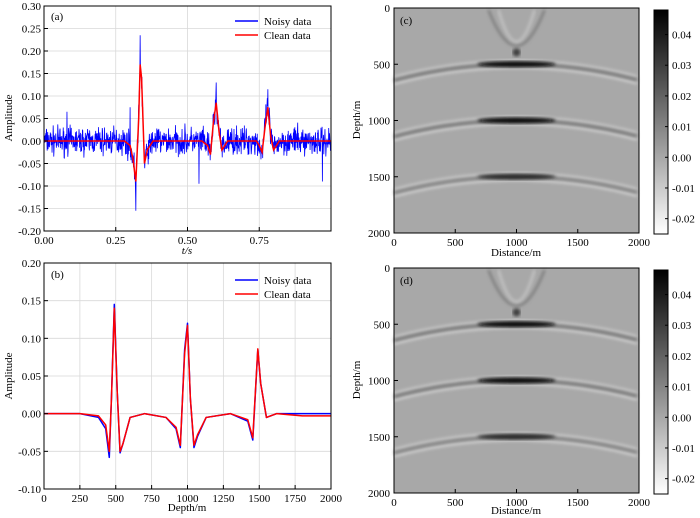 The image size is (700, 518). Describe the element at coordinates (44, 241) in the screenshot. I see `x-tick-label: 0.00` at that location.